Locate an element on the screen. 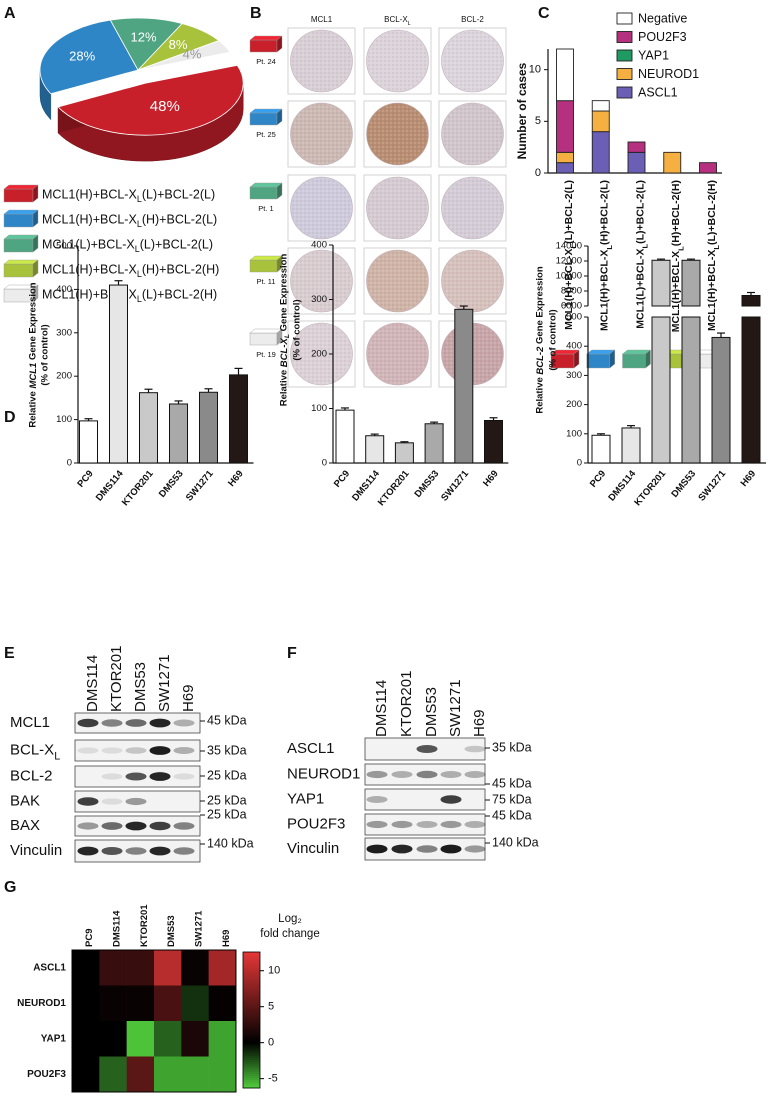 The image size is (769, 1098). pie-label: 12% is located at coordinates (143, 36).